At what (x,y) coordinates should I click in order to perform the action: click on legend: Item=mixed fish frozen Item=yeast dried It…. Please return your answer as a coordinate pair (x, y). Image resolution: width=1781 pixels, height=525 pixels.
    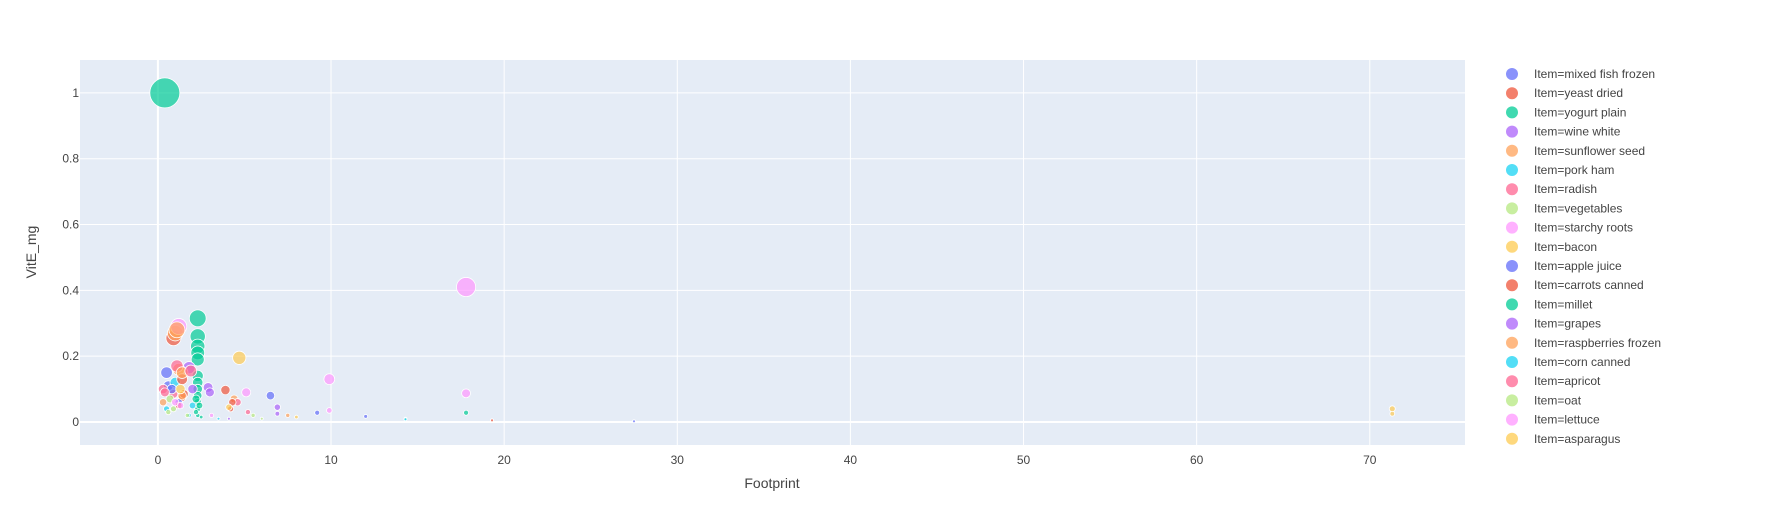
    Looking at the image, I should click on (1583, 256).